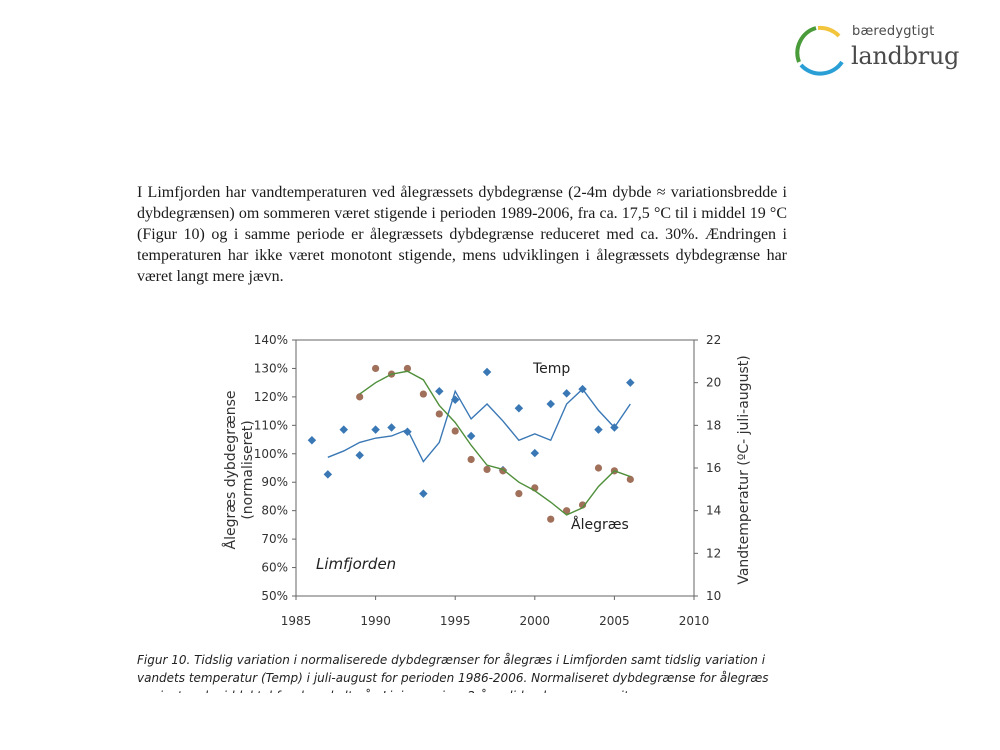 Image resolution: width=1000 pixels, height=750 pixels. What do you see at coordinates (614, 621) in the screenshot?
I see `x-tick-label: 2005` at bounding box center [614, 621].